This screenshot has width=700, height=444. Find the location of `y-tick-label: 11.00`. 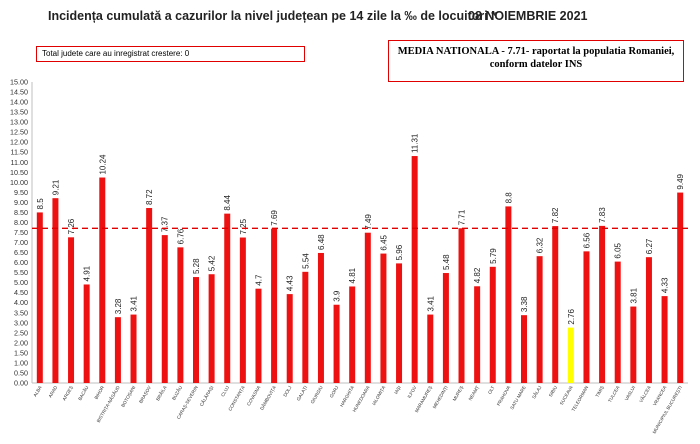

y-tick-label: 11.00 is located at coordinates (19, 162).